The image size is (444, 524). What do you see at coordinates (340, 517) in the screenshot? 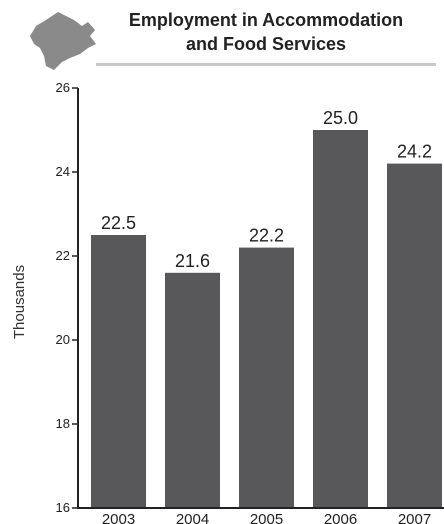
I see `x-tick-label-2006: 2006` at bounding box center [340, 517].